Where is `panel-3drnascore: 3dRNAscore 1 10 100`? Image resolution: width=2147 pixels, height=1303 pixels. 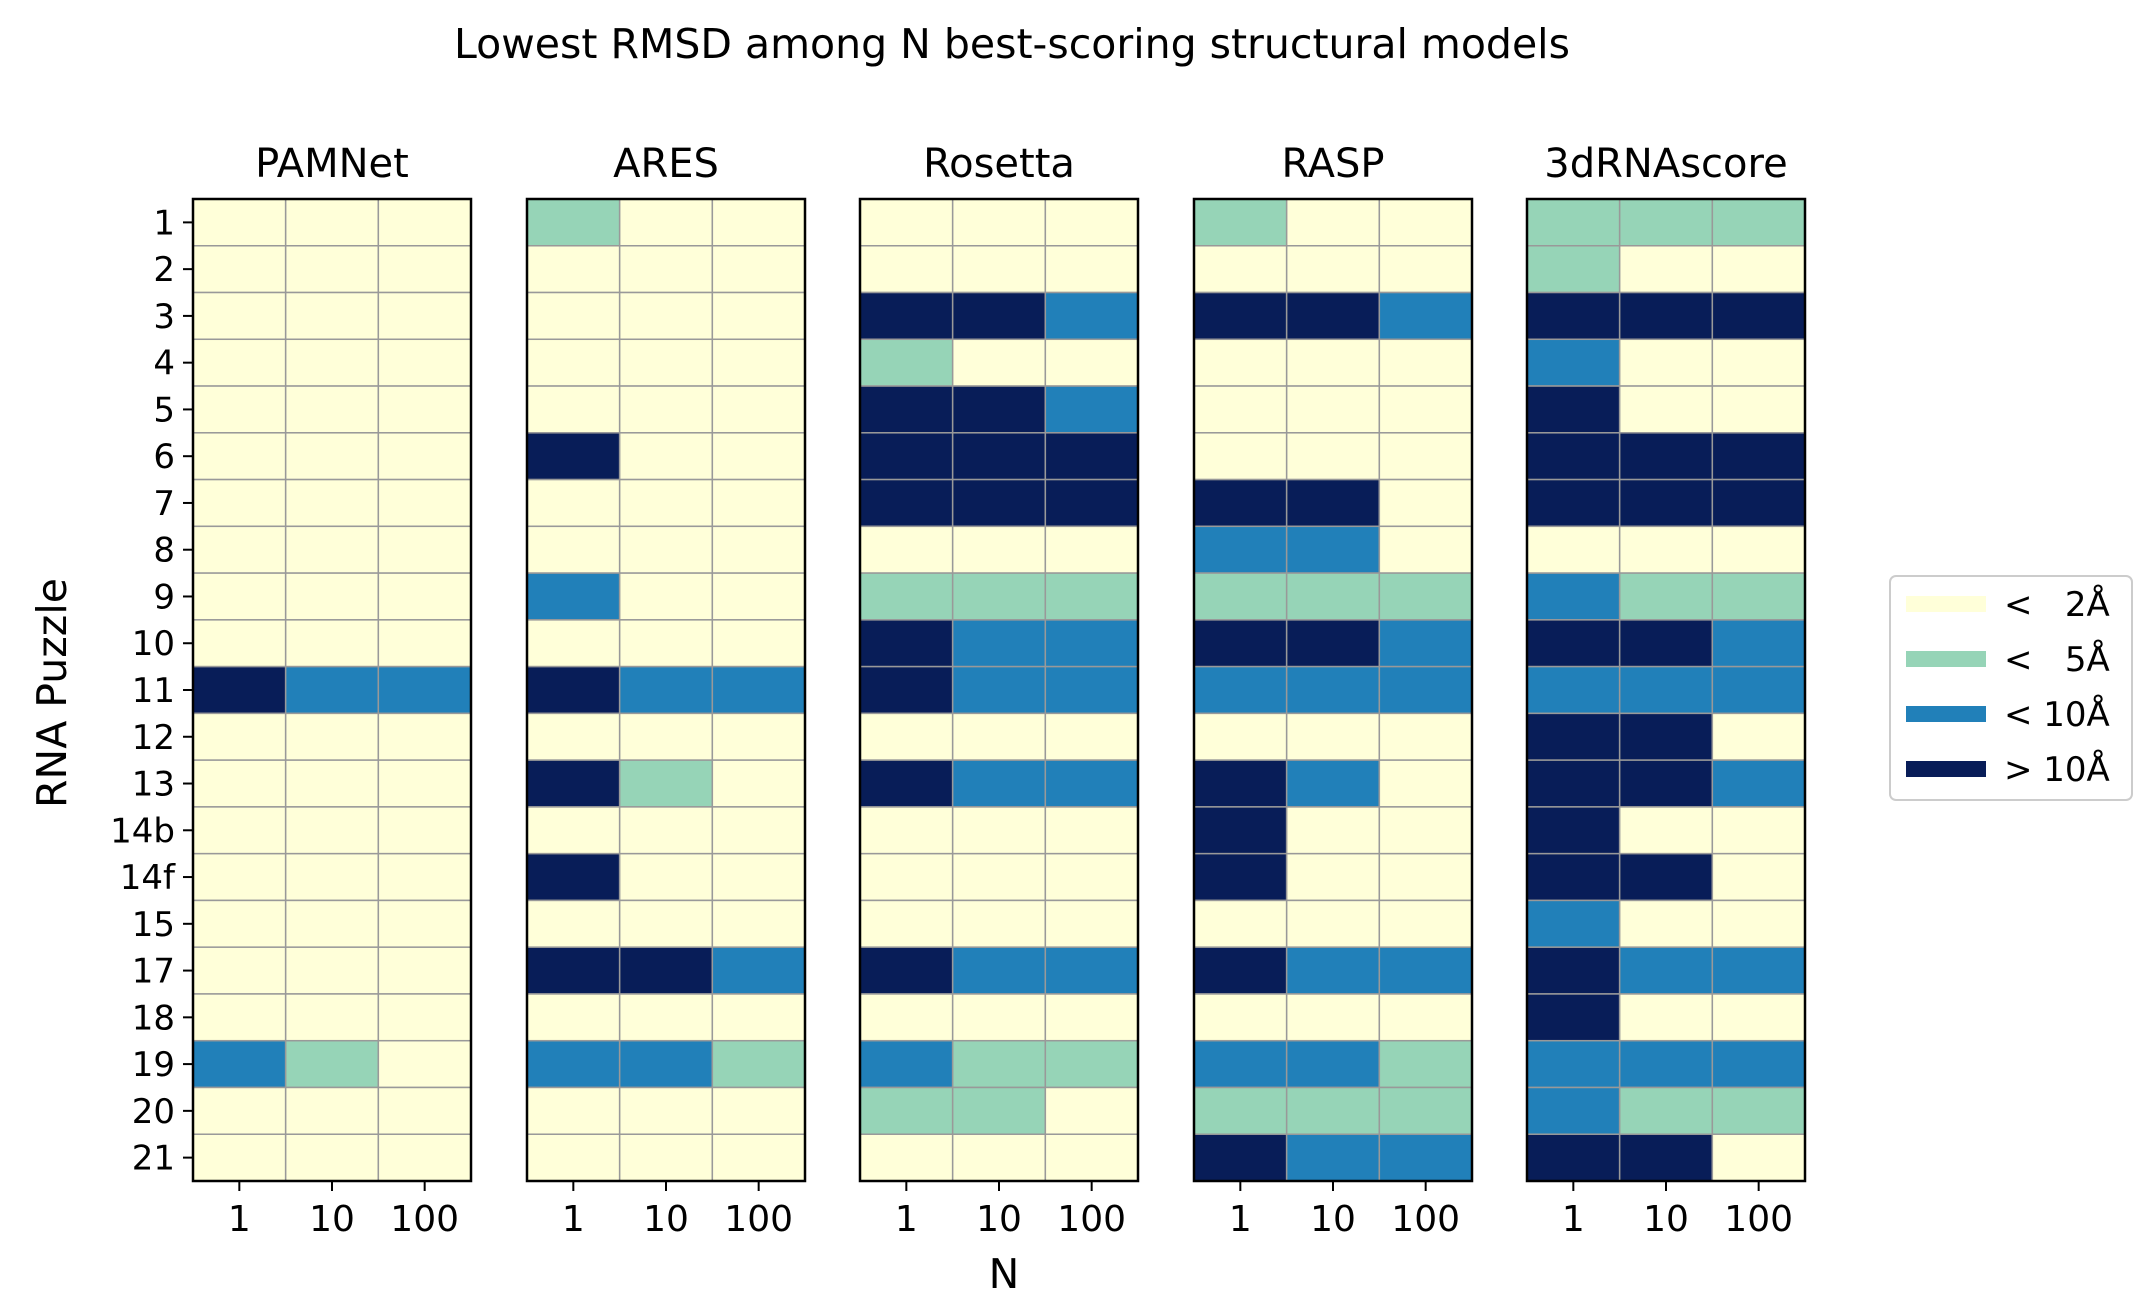 panel-3drnascore: 3dRNAscore 1 10 100 is located at coordinates (1666, 690).